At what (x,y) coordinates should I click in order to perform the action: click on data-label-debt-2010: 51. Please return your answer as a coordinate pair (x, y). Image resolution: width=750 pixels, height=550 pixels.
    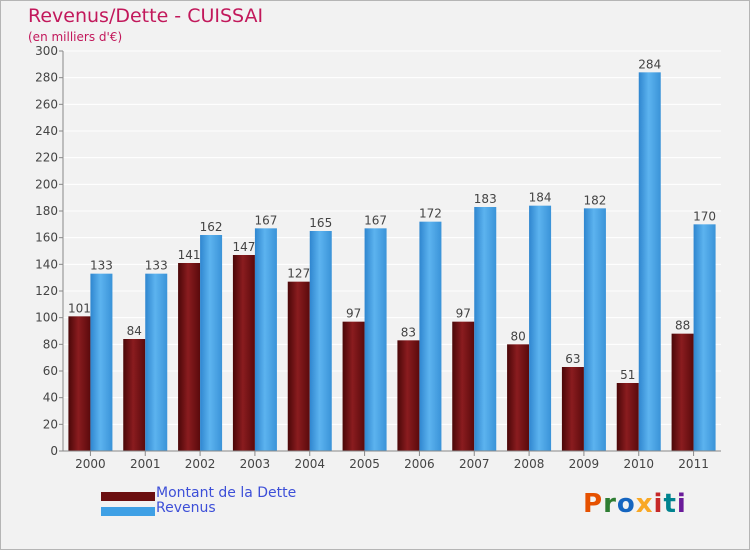
    Looking at the image, I should click on (627, 375).